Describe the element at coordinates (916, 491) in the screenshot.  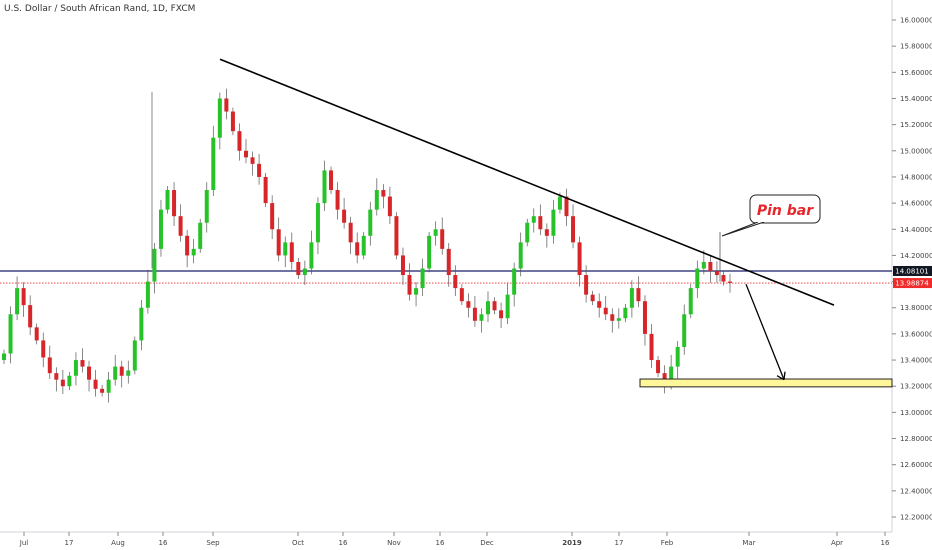
I see `y-tick-label: 12.40000` at that location.